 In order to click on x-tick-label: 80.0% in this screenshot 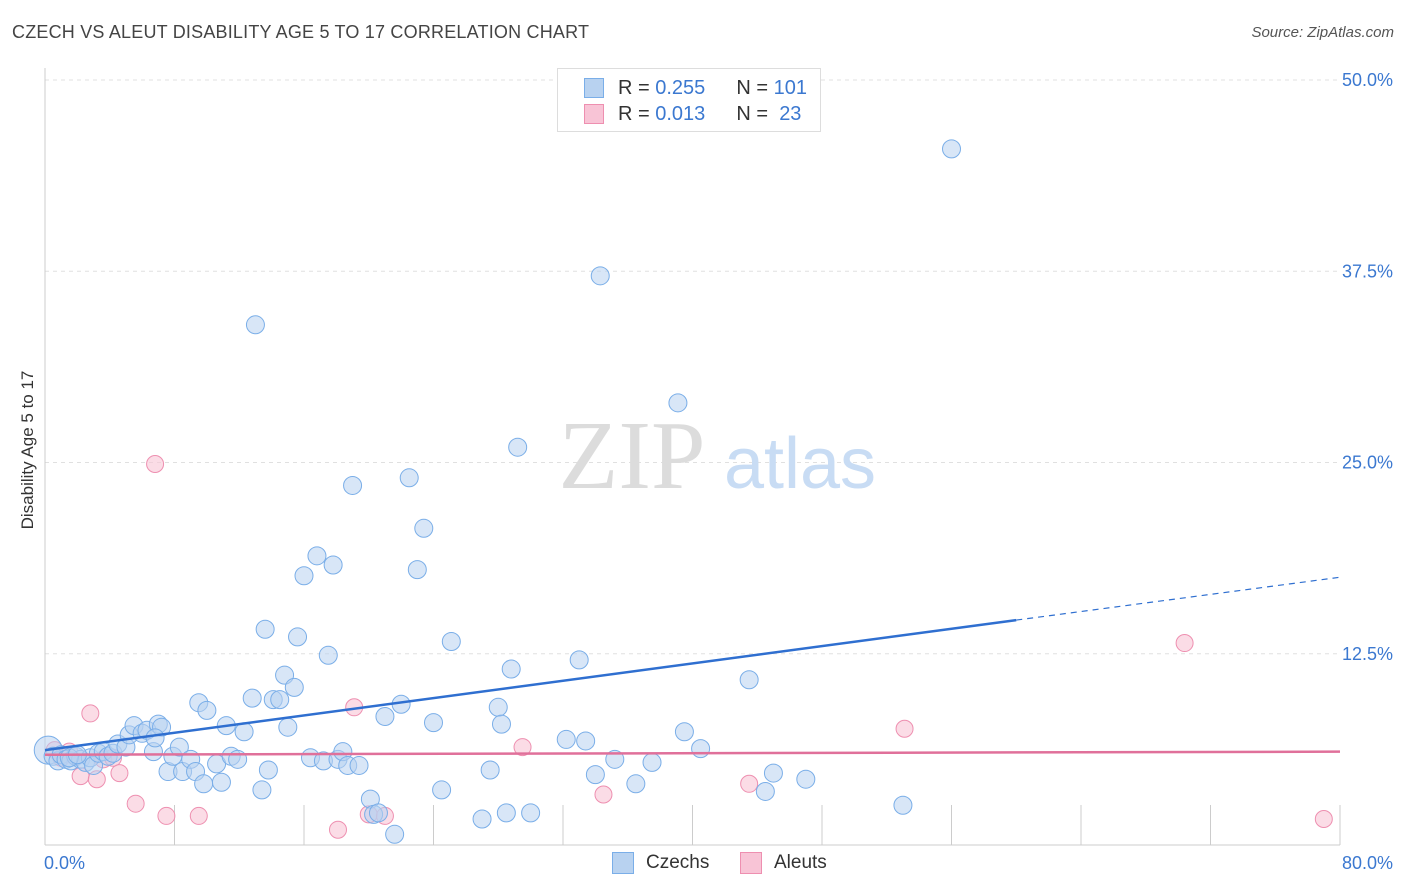, I will do `click(1367, 863)`.